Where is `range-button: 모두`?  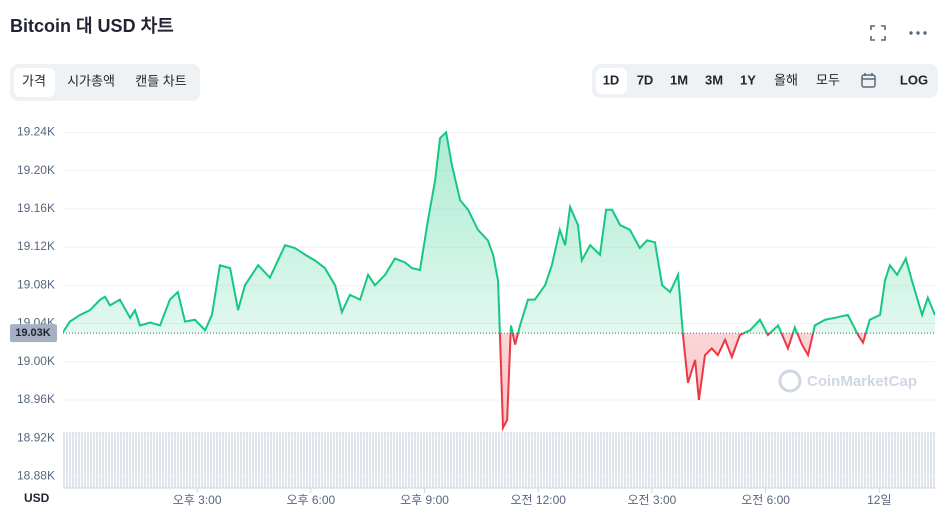 range-button: 모두 is located at coordinates (828, 79).